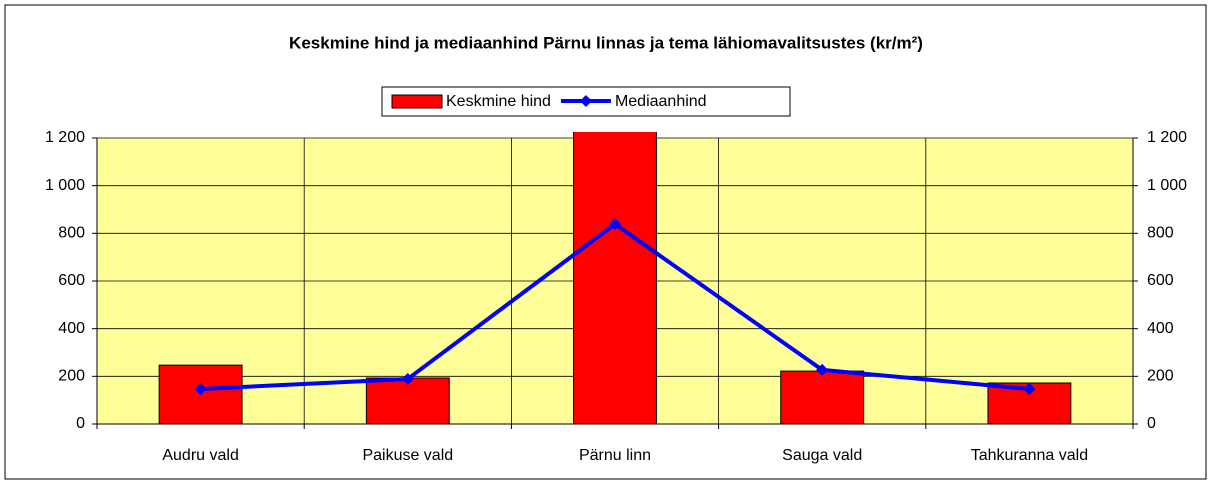 Image resolution: width=1212 pixels, height=491 pixels. Describe the element at coordinates (80, 423) in the screenshot. I see `y-tick-label: 0` at that location.